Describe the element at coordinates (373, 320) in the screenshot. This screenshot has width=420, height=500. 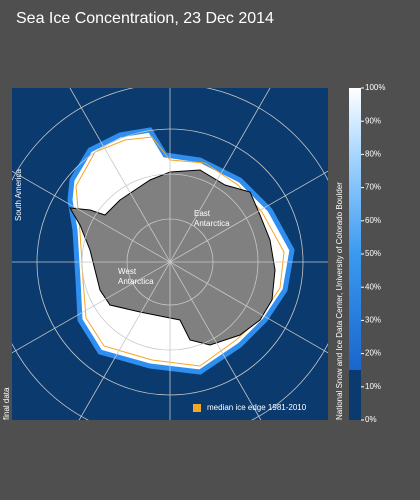
I see `colorbar-tick-label: 30%` at that location.